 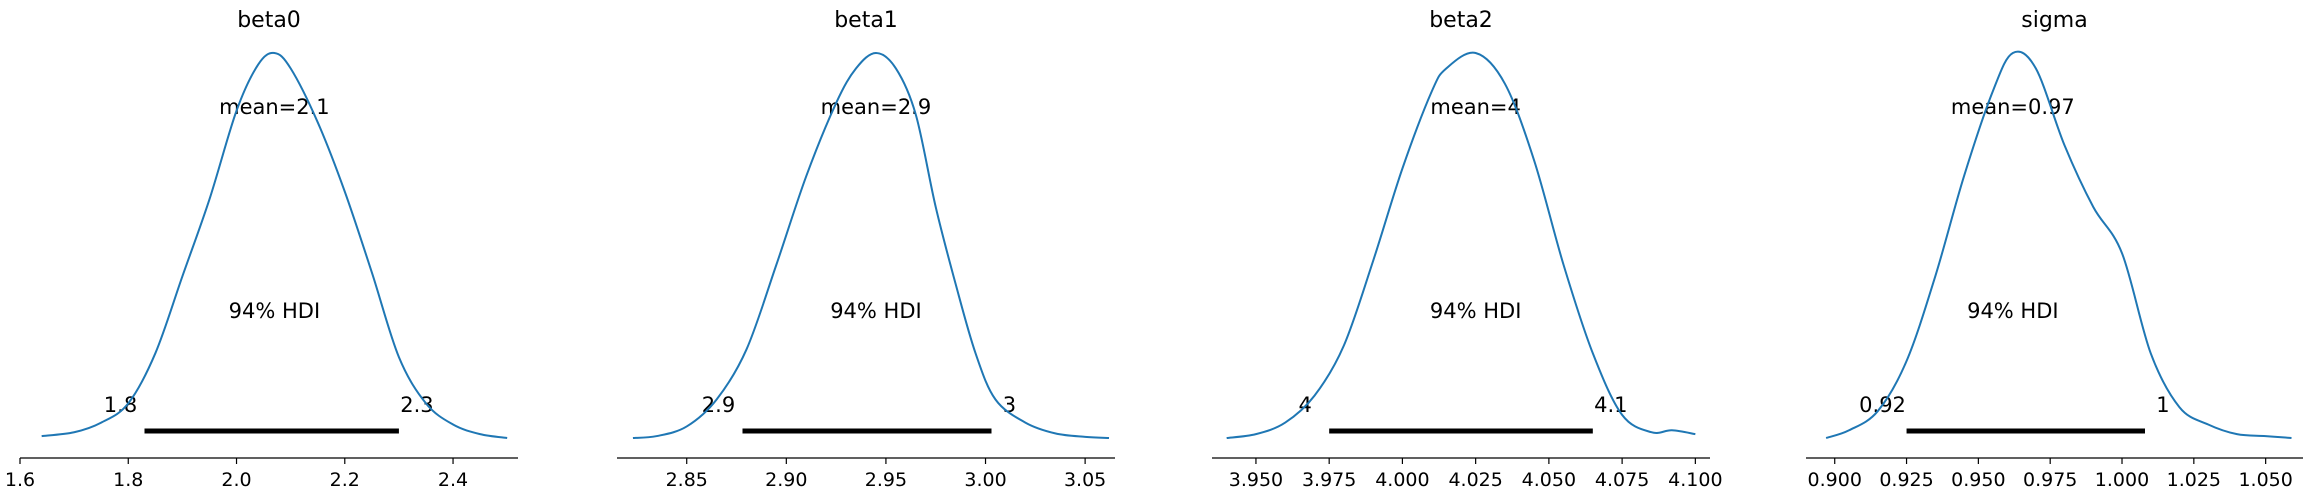 What do you see at coordinates (345, 480) in the screenshot?
I see `x-tick-label: 2.2` at bounding box center [345, 480].